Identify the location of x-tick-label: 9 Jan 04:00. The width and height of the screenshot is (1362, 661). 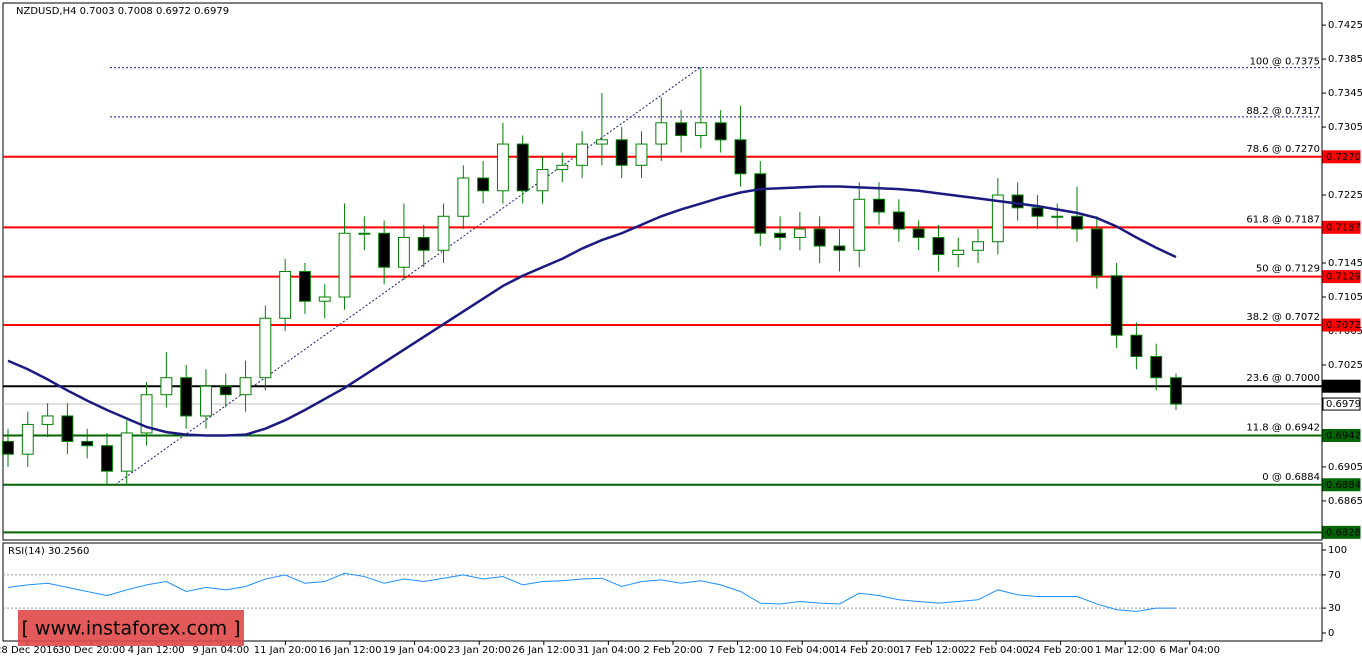
(220, 650).